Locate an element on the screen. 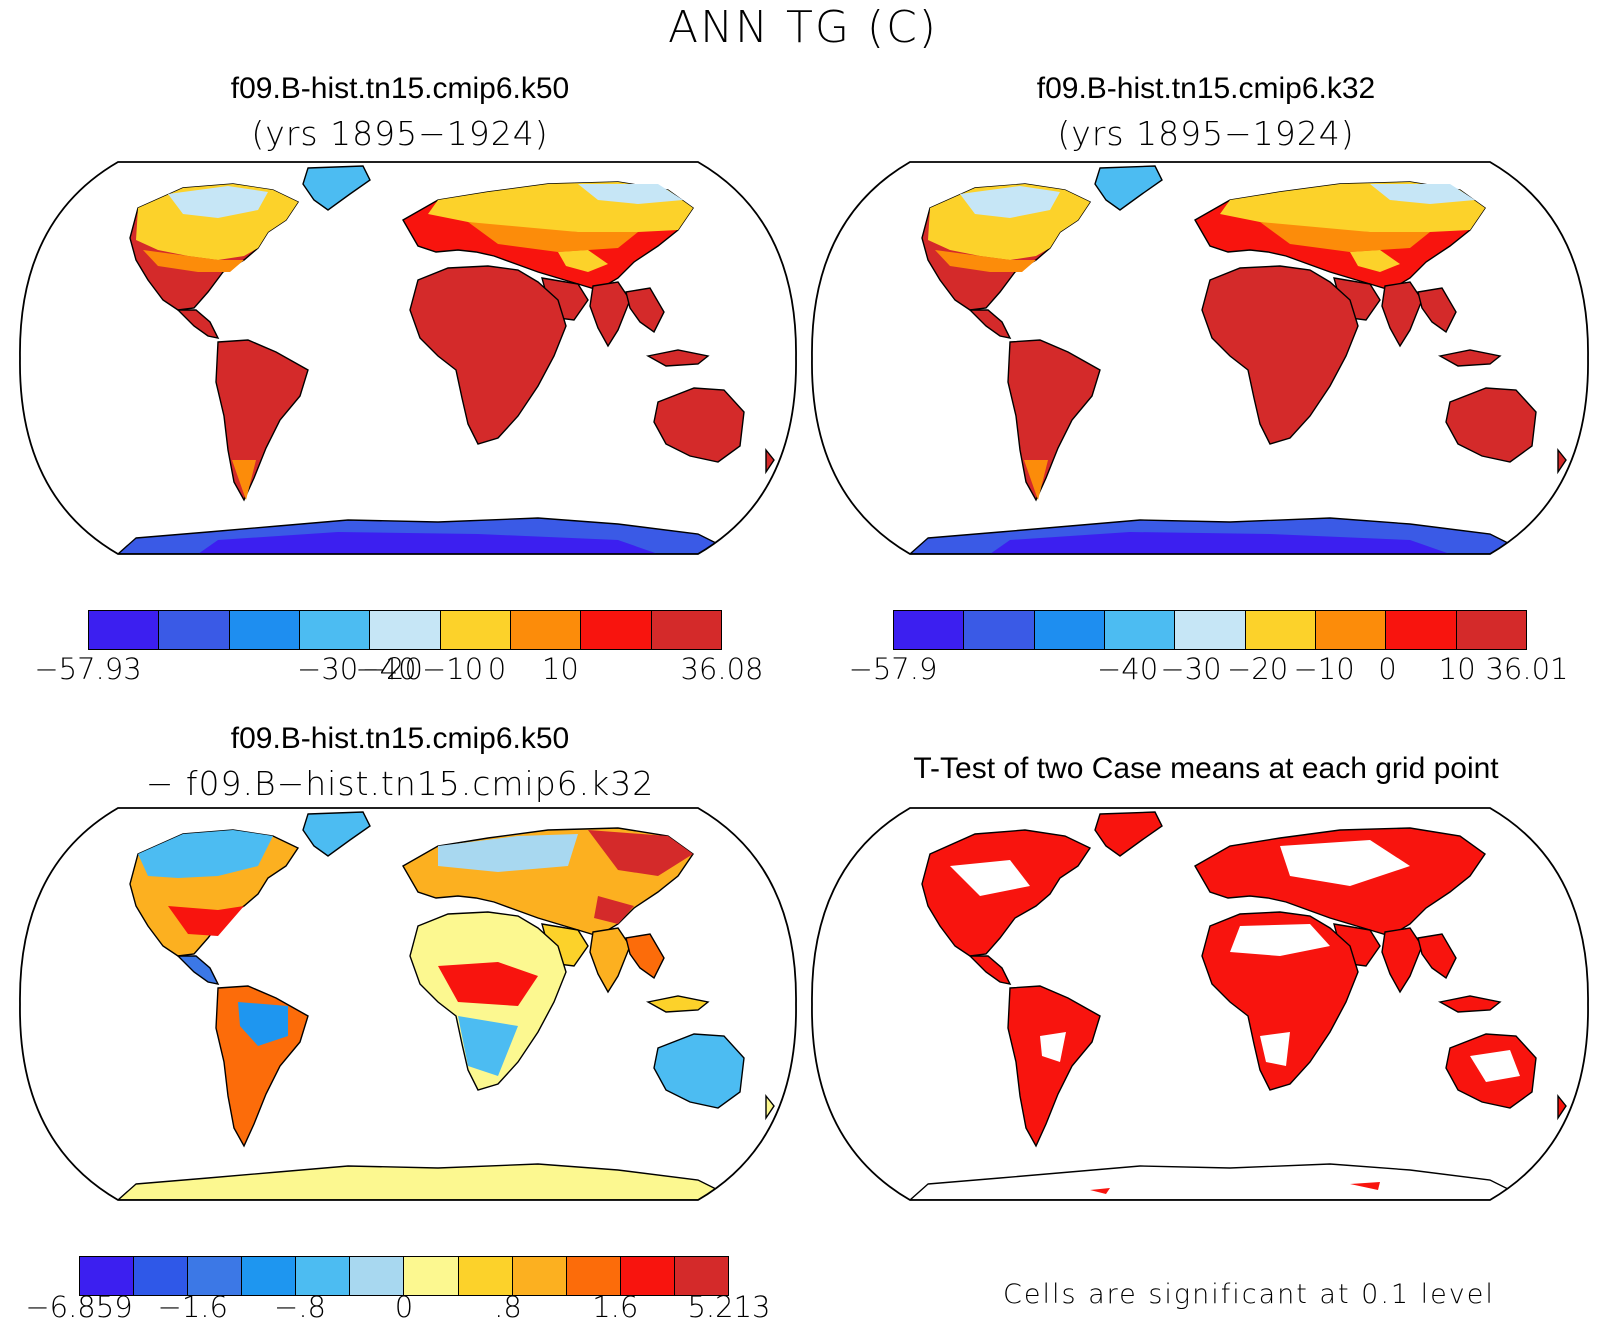 This screenshot has width=1606, height=1327. colorbar-label: .8 is located at coordinates (508, 1307).